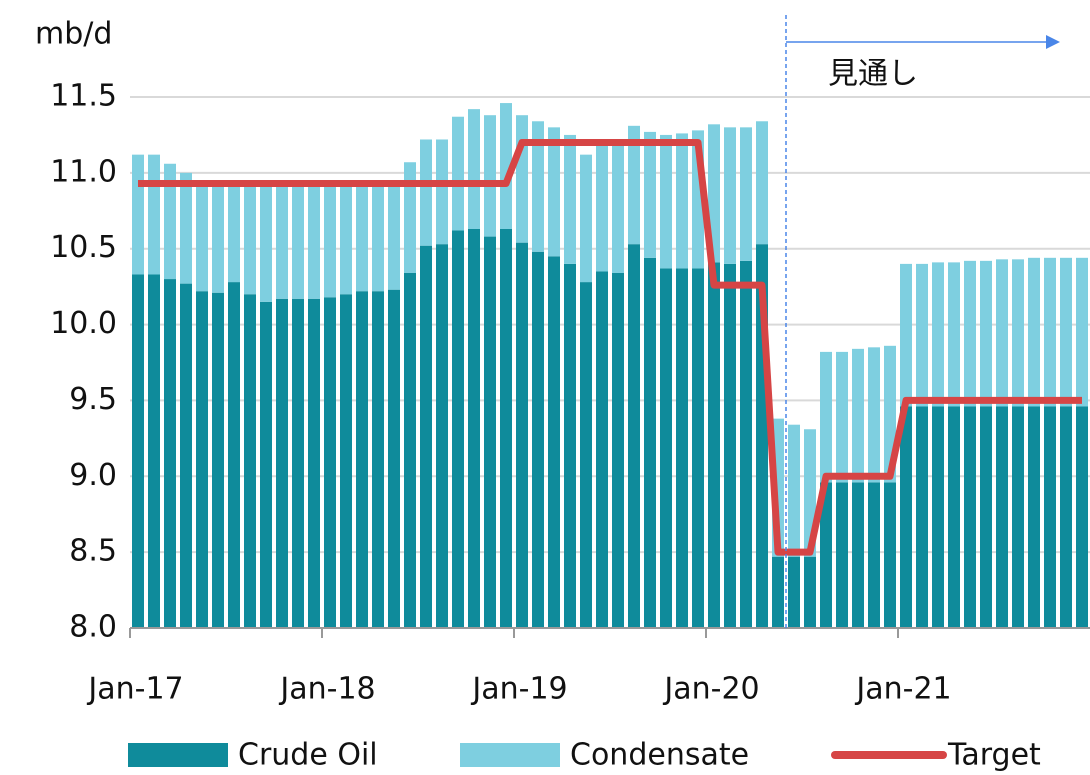 Image resolution: width=1090 pixels, height=775 pixels. What do you see at coordinates (902, 689) in the screenshot?
I see `x-tick-label: Jan-21` at bounding box center [902, 689].